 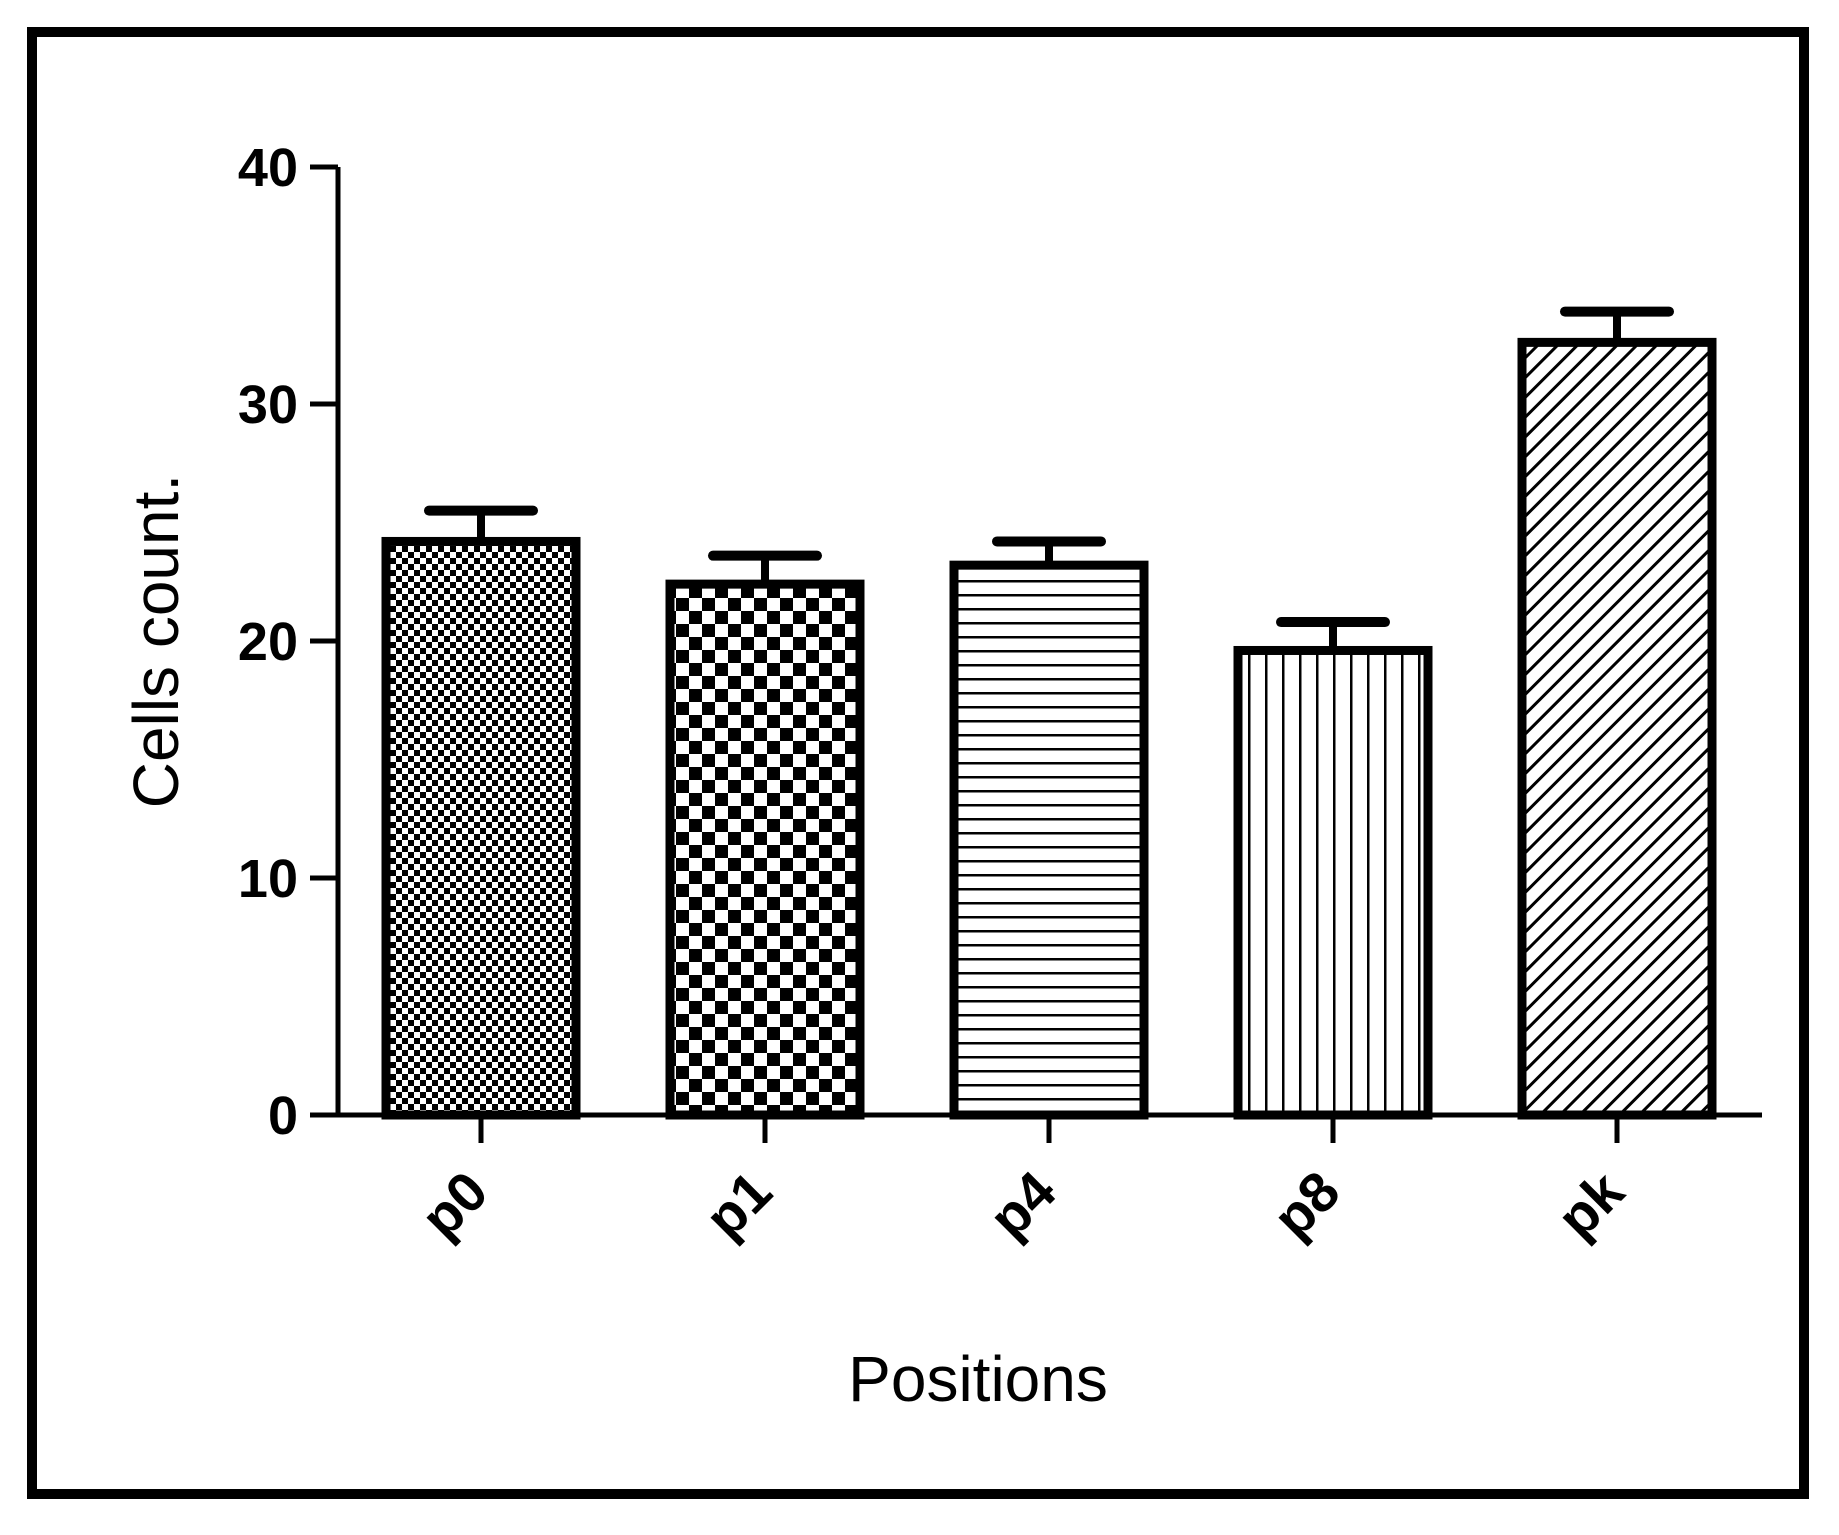 What do you see at coordinates (268, 879) in the screenshot?
I see `y-tick-label: 10` at bounding box center [268, 879].